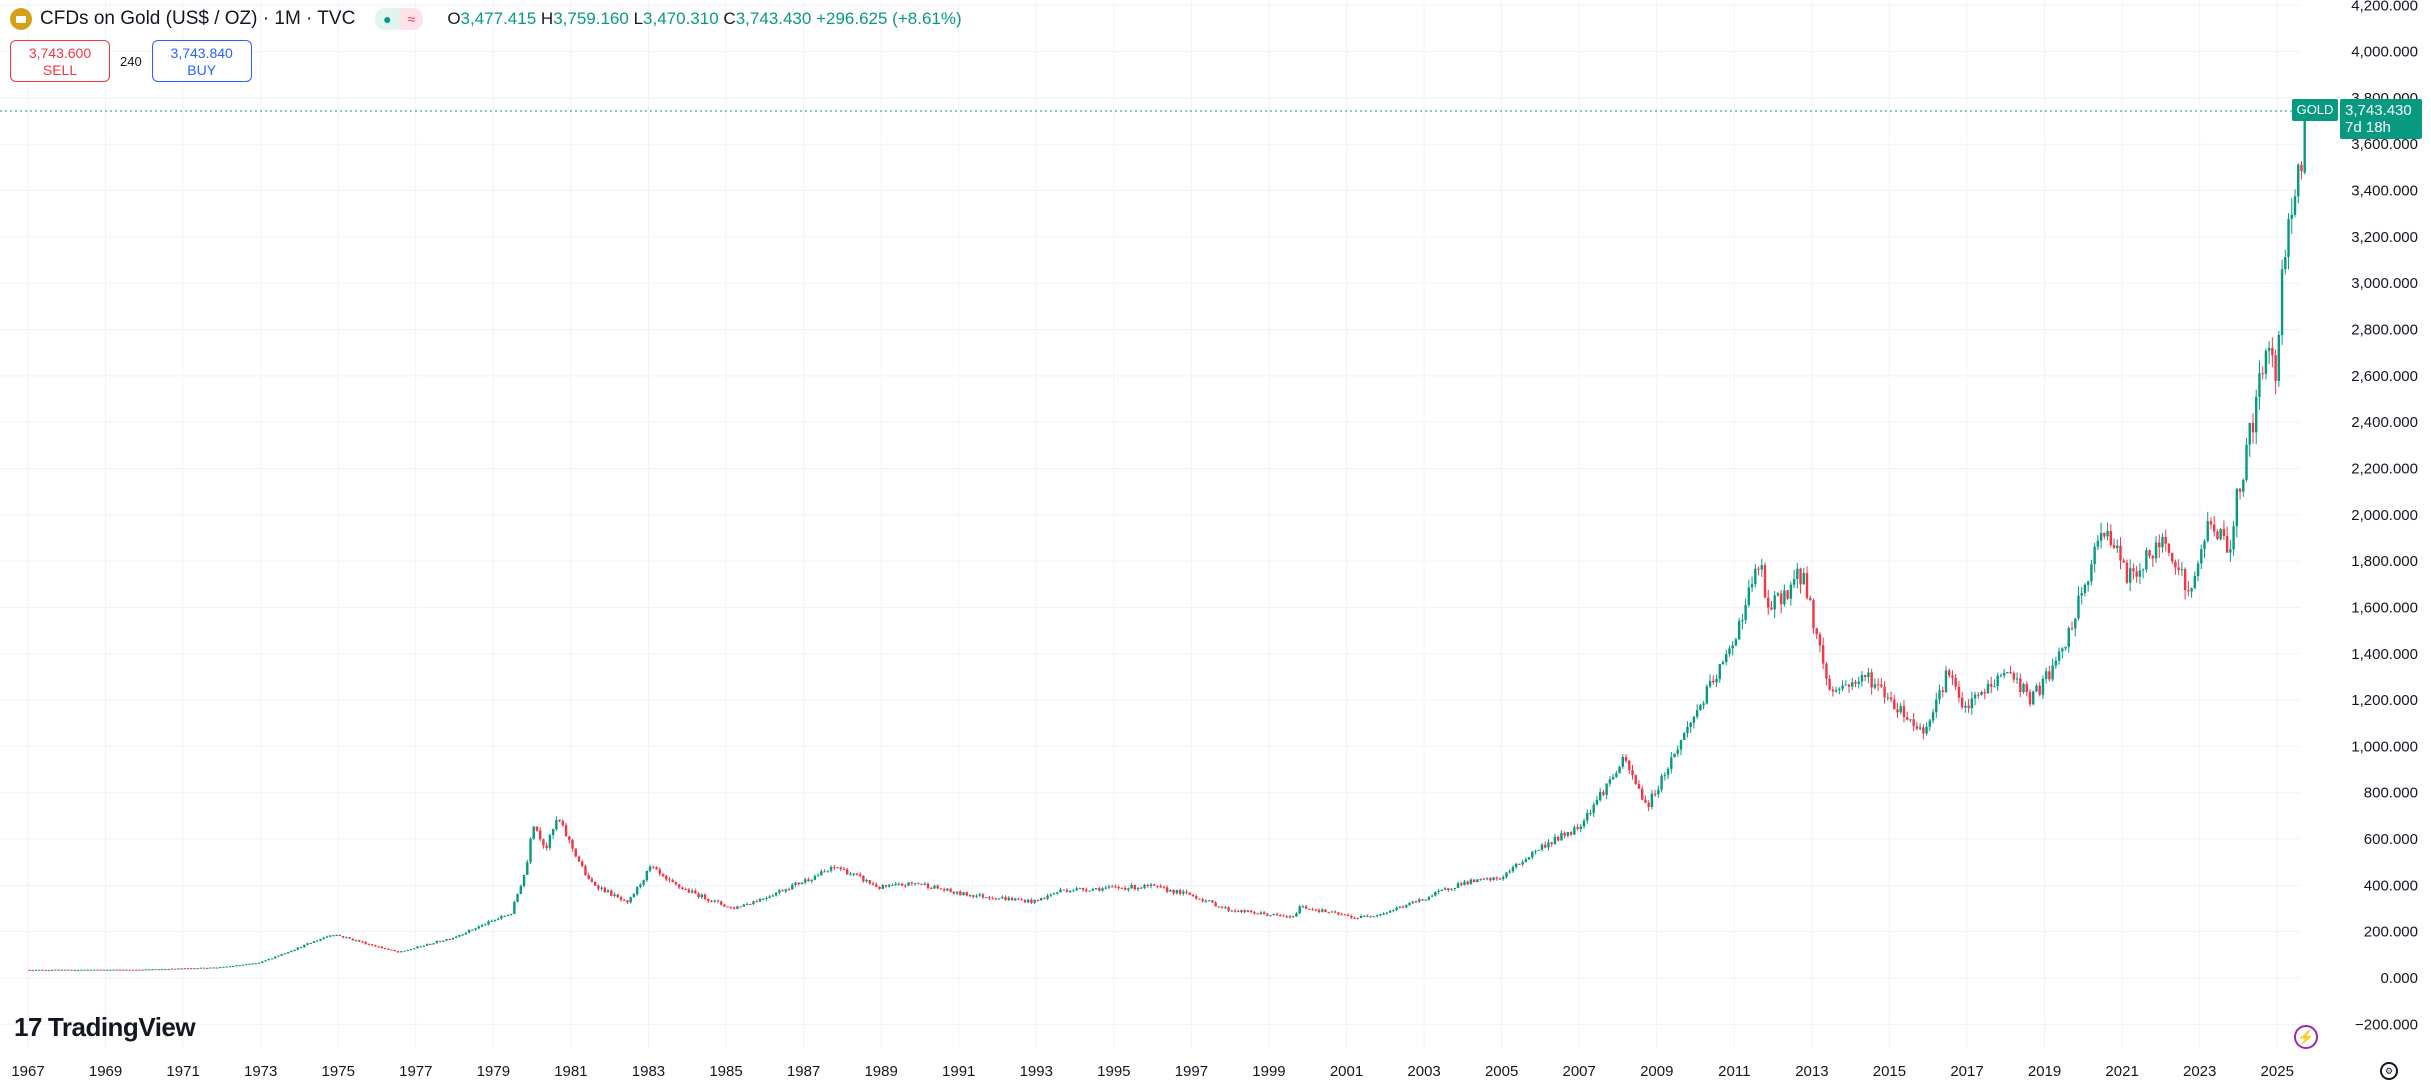 The height and width of the screenshot is (1088, 2431). I want to click on chart-settings-icon: ⚙, so click(2389, 1071).